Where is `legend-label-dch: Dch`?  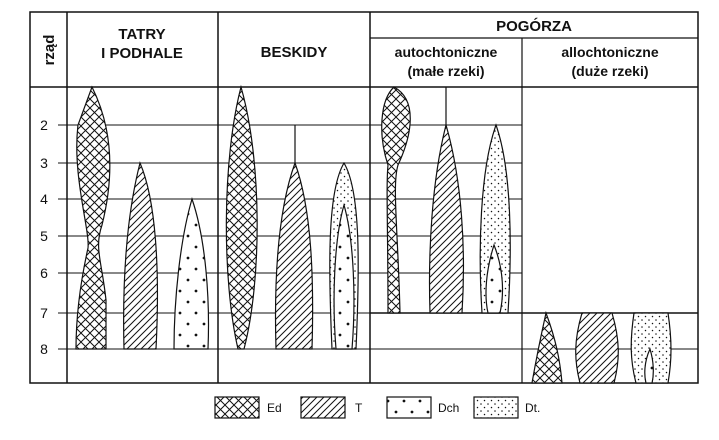
legend-label-dch: Dch is located at coordinates (448, 408).